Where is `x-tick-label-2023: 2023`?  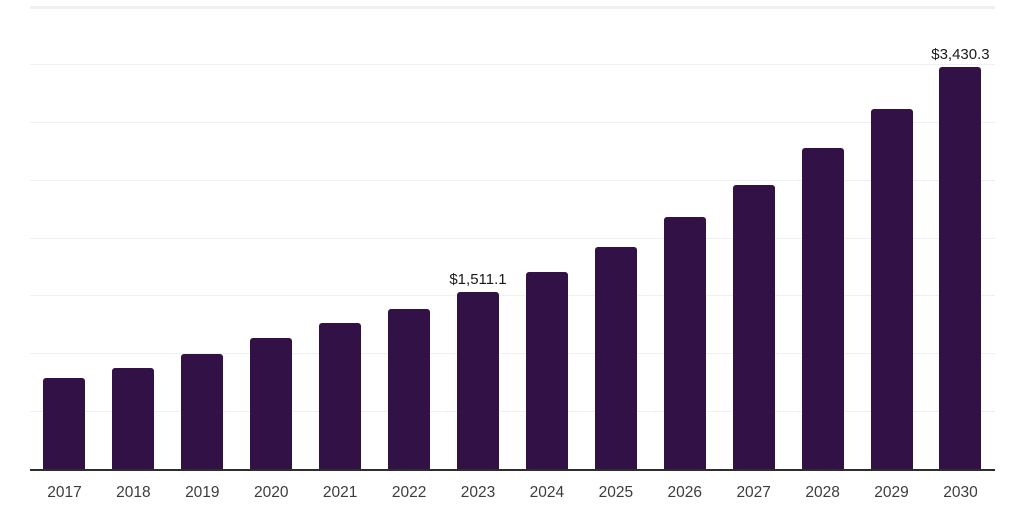
x-tick-label-2023: 2023 is located at coordinates (478, 492).